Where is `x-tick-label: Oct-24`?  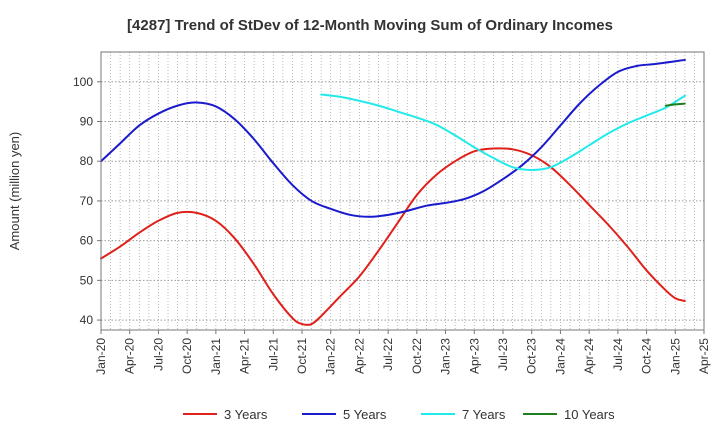 x-tick-label: Oct-24 is located at coordinates (647, 356).